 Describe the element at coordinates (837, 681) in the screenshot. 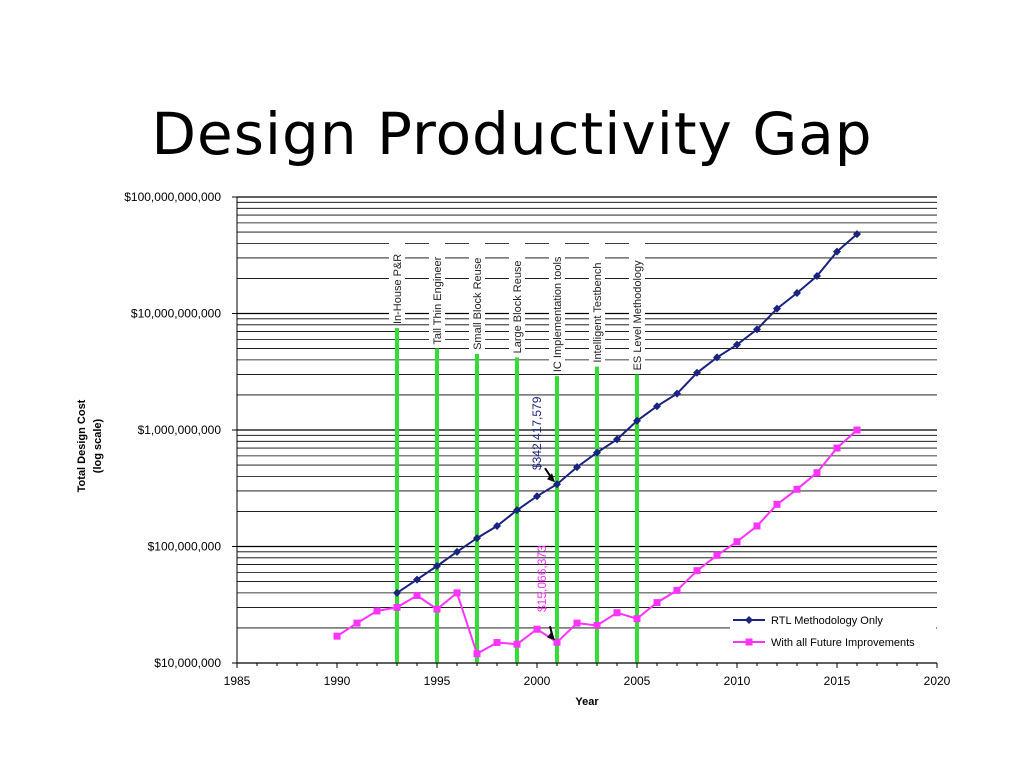

I see `x-tick-label: 2015` at that location.